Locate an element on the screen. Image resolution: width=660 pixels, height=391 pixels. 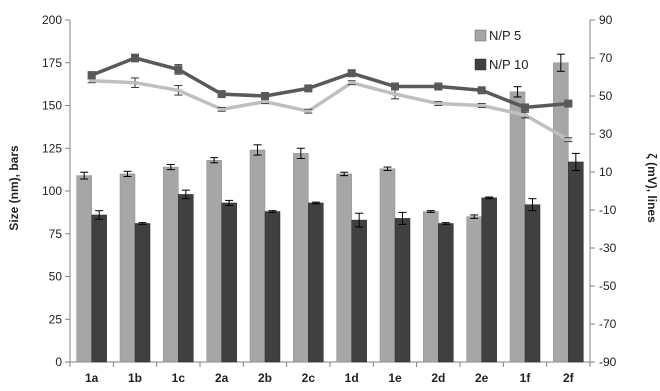
y2-tick-label: 70 is located at coordinates (606, 58).